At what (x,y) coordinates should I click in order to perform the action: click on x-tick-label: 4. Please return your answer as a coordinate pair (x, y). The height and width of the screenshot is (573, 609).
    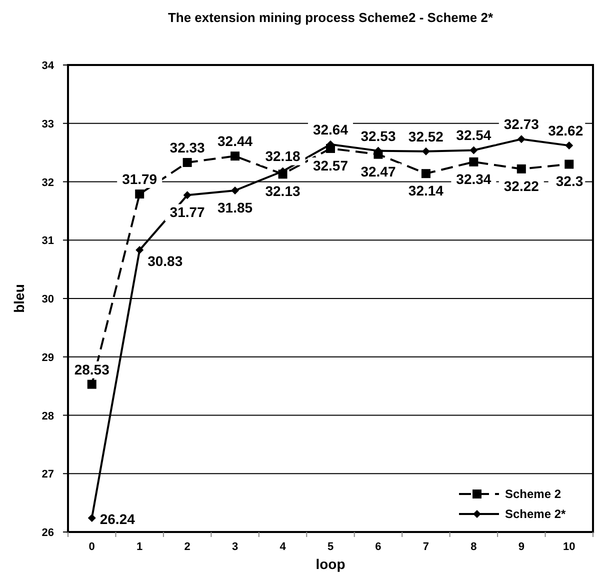
    Looking at the image, I should click on (283, 547).